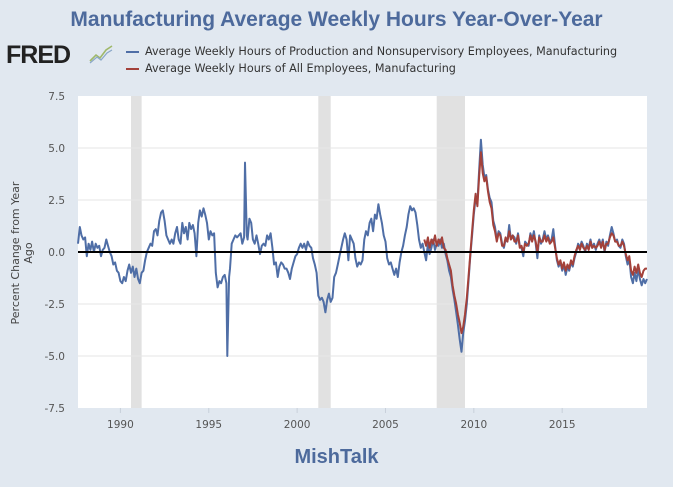 Image resolution: width=673 pixels, height=487 pixels. Describe the element at coordinates (55, 357) in the screenshot. I see `y-tick-label: -5.0` at that location.